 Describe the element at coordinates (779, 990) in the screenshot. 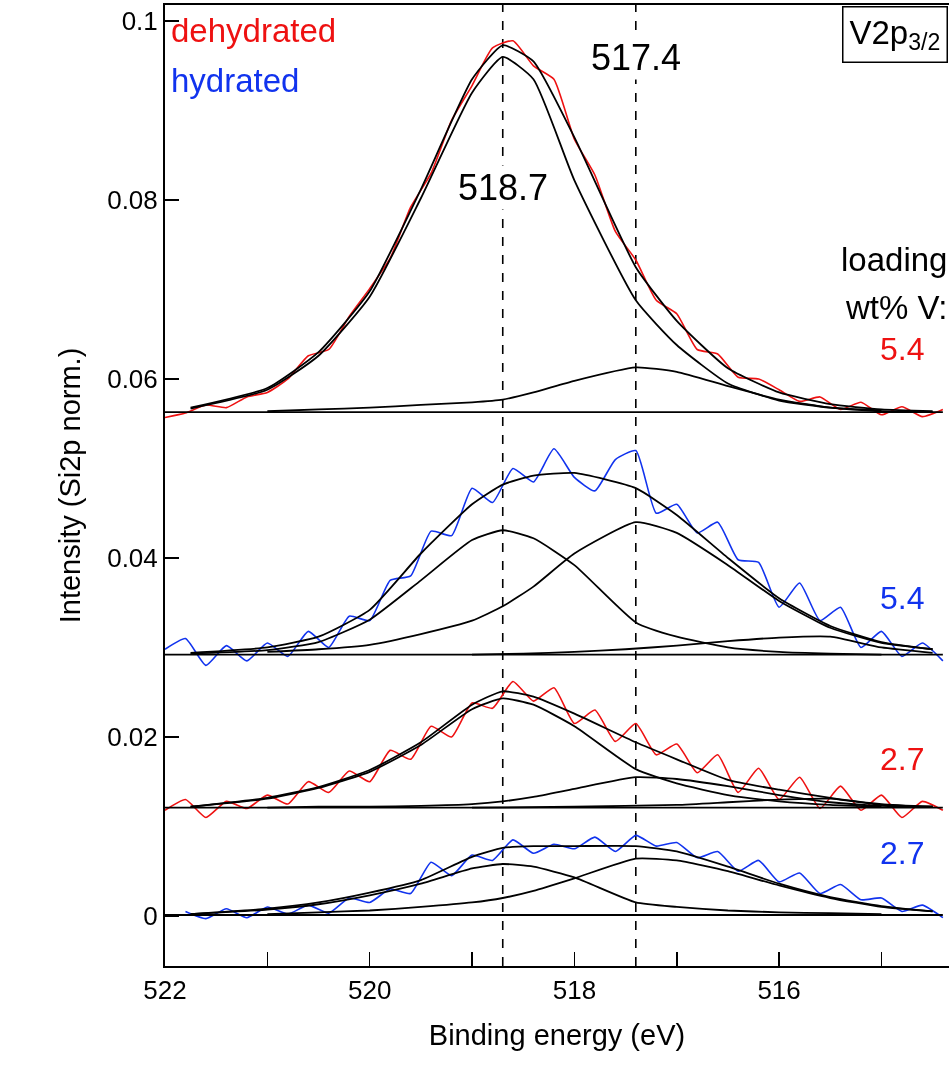

I see `x-tick-label: 516` at that location.